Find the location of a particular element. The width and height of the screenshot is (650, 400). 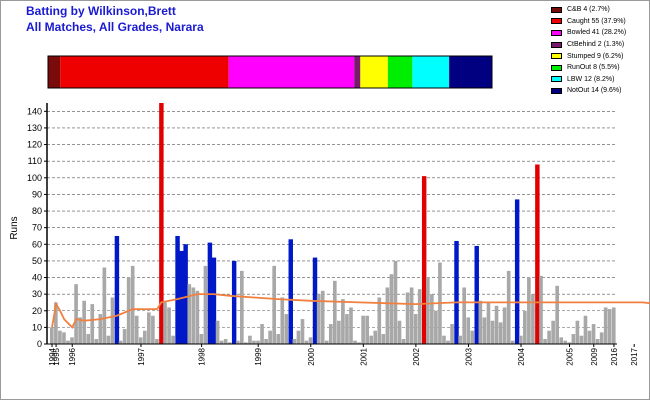

y-axis-label: Runs is located at coordinates (14, 227).